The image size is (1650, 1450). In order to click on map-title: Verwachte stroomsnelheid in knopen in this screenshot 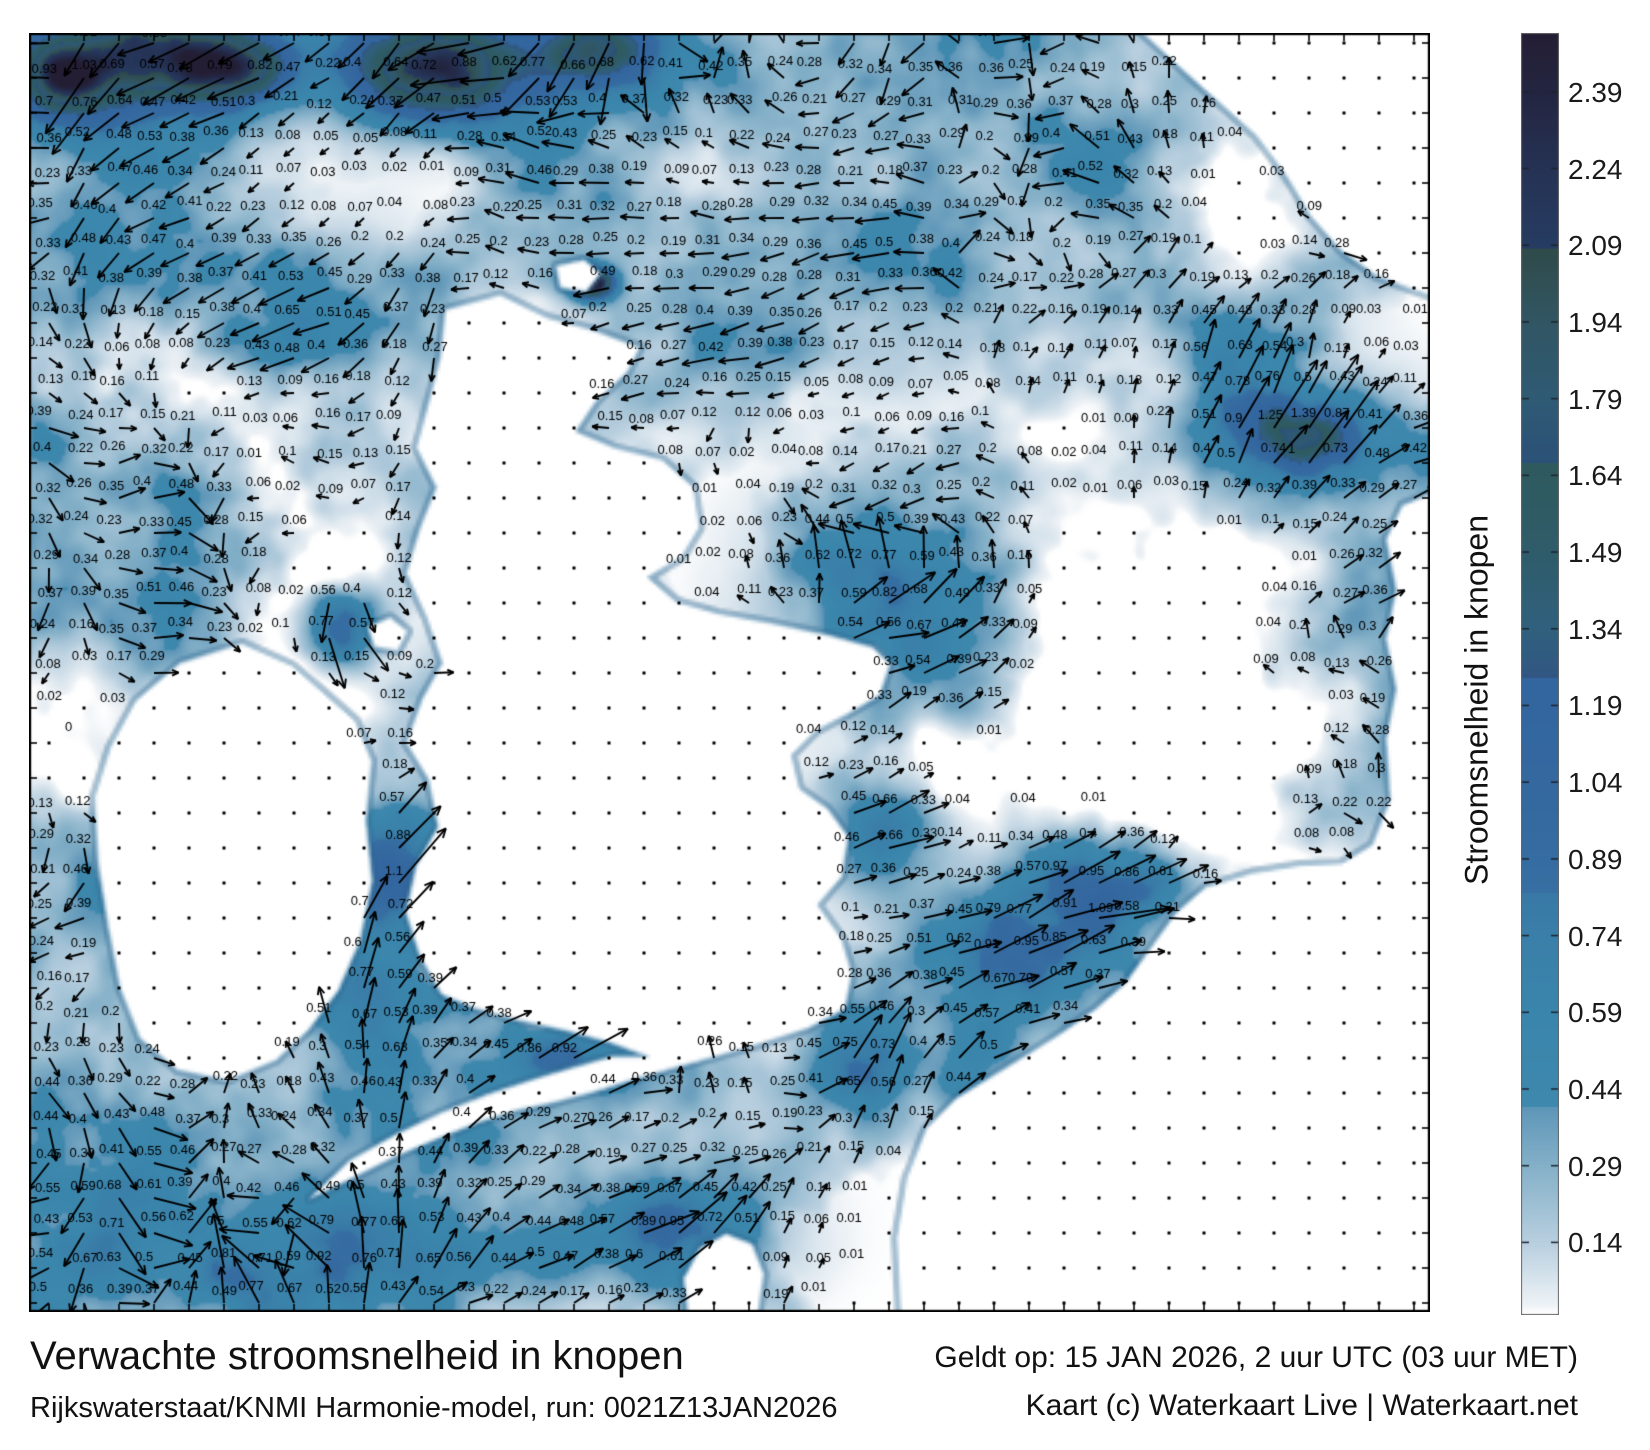, I will do `click(357, 1356)`.